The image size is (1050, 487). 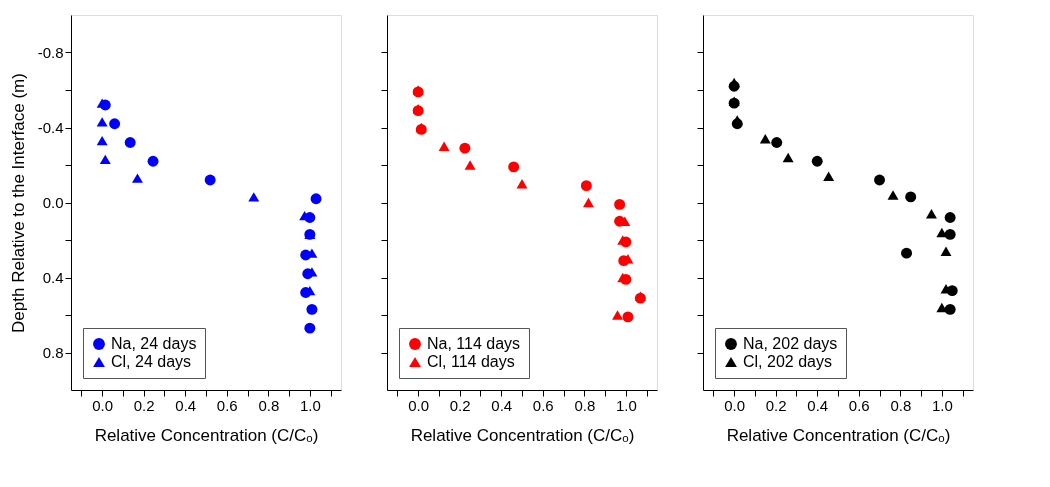 I want to click on legend-label: Na, 114 days, so click(x=474, y=343).